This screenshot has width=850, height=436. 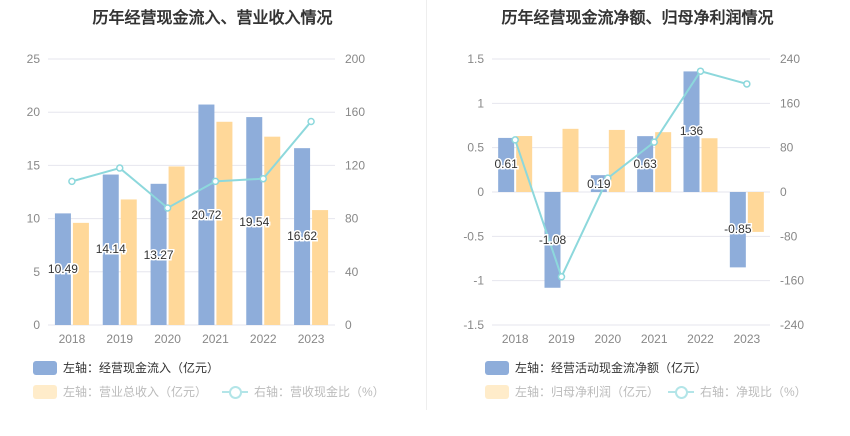 What do you see at coordinates (611, 368) in the screenshot?
I see `legend-label: 左轴：经营活动现金流净额（亿元）` at bounding box center [611, 368].